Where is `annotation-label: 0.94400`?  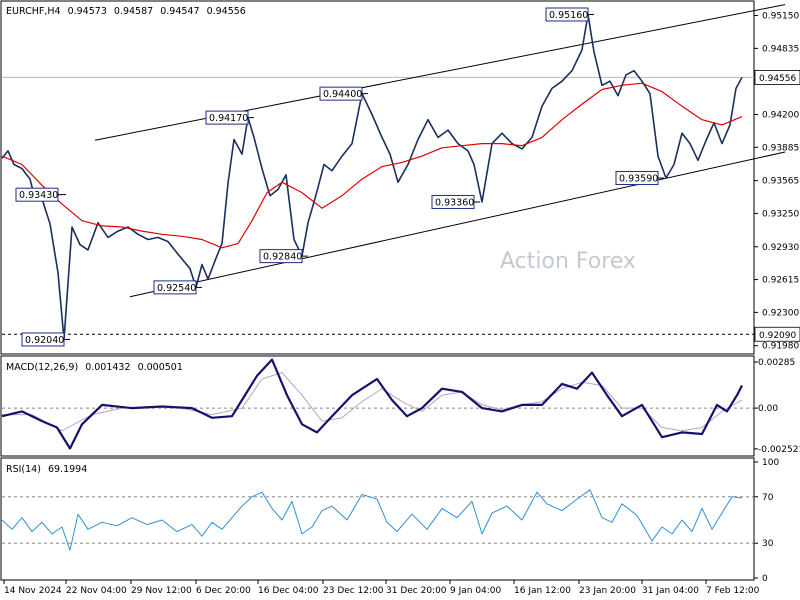 annotation-label: 0.94400 is located at coordinates (342, 94).